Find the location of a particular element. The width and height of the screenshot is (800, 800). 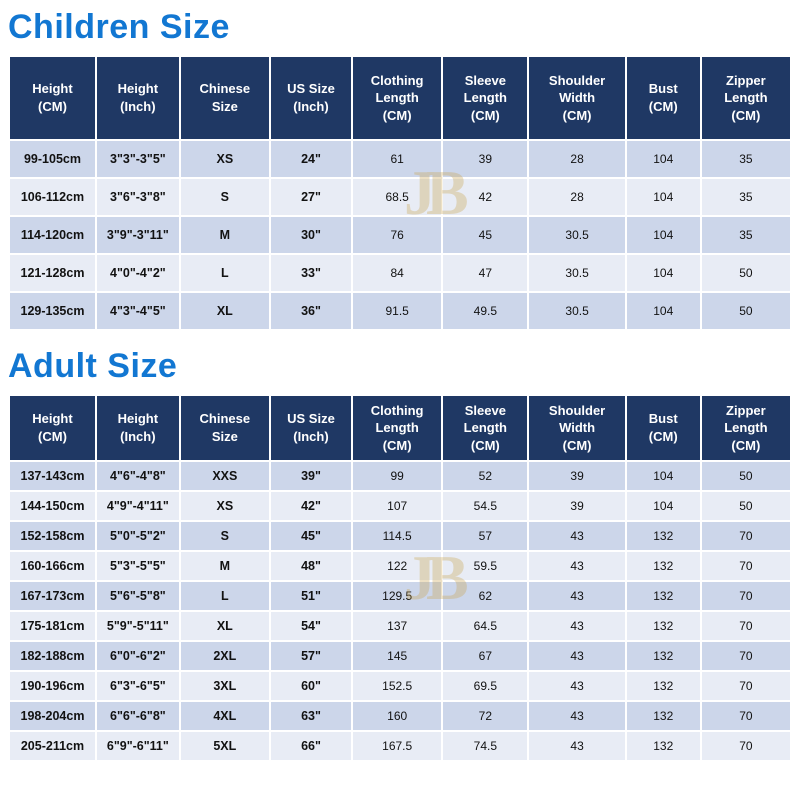

table-cell: 3"6"-3"8" is located at coordinates (137, 197).